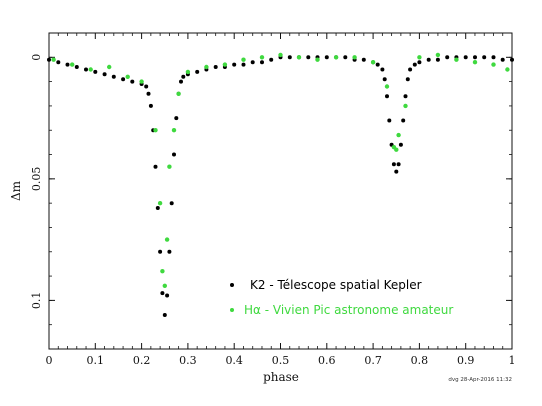 Image resolution: width=542 pixels, height=406 pixels. Describe the element at coordinates (232, 285) in the screenshot. I see `legend-k2-marker` at that location.